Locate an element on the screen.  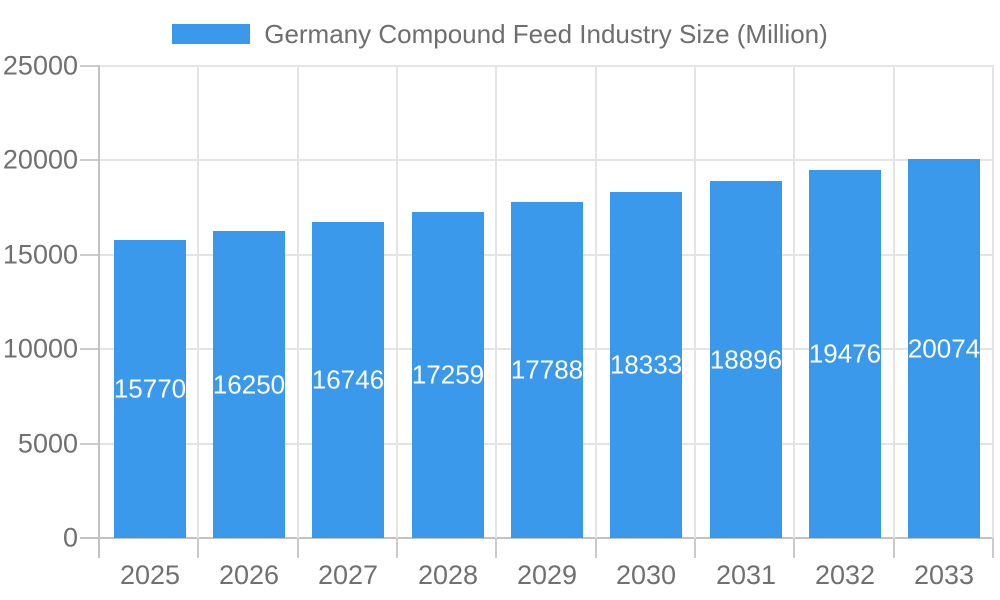
x-axis-tick-label: 2027 is located at coordinates (348, 575).